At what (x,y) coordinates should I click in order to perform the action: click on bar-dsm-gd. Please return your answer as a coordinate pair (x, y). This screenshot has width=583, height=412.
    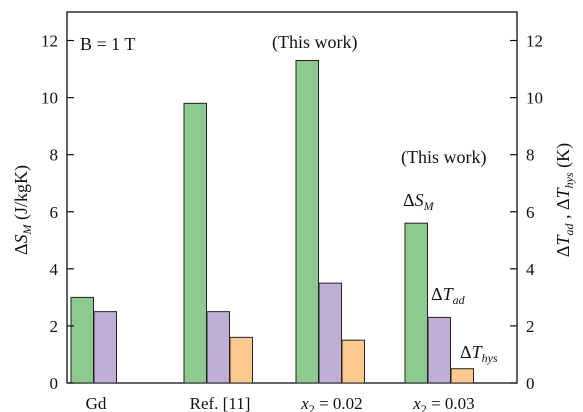
    Looking at the image, I should click on (82, 340).